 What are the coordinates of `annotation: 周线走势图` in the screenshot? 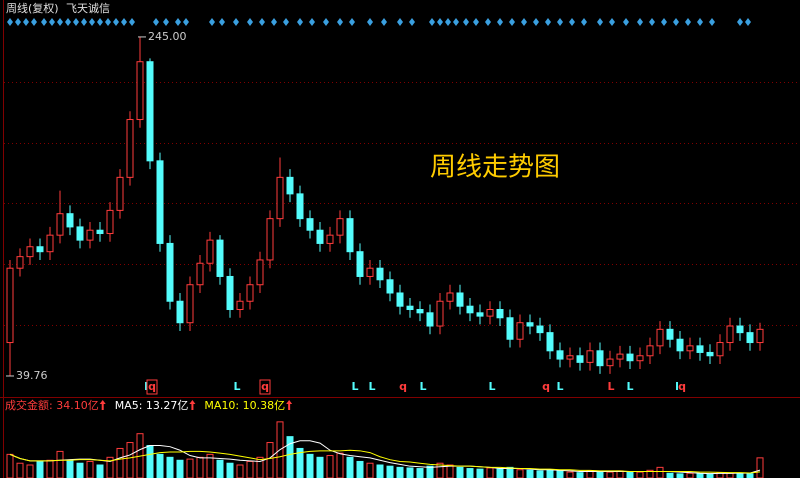 It's located at (495, 168).